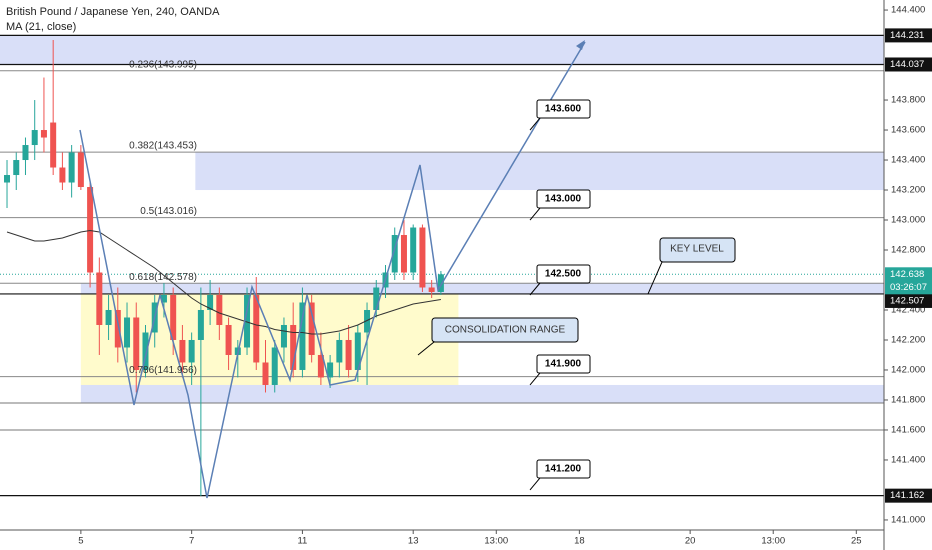  I want to click on chart-title: British Pound / Japanese Yen, 240, OANDA, so click(113, 12).